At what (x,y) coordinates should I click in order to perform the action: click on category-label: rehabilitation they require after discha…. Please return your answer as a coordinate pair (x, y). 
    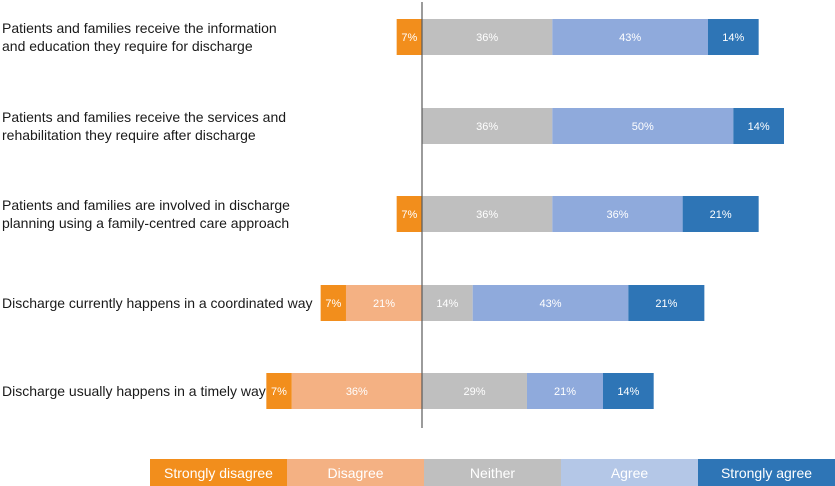
    Looking at the image, I should click on (129, 135).